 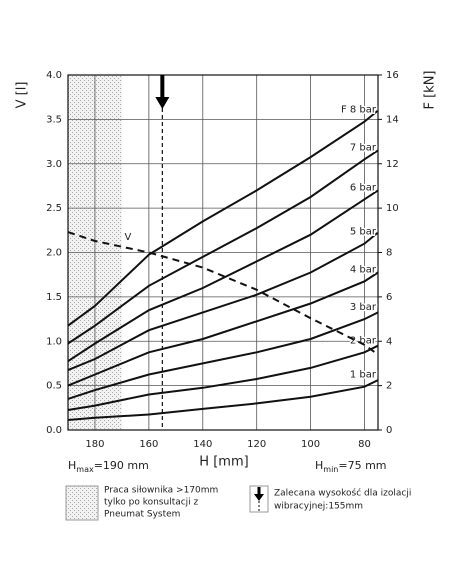 I want to click on y-tick-label: 2.5, so click(x=54, y=208).